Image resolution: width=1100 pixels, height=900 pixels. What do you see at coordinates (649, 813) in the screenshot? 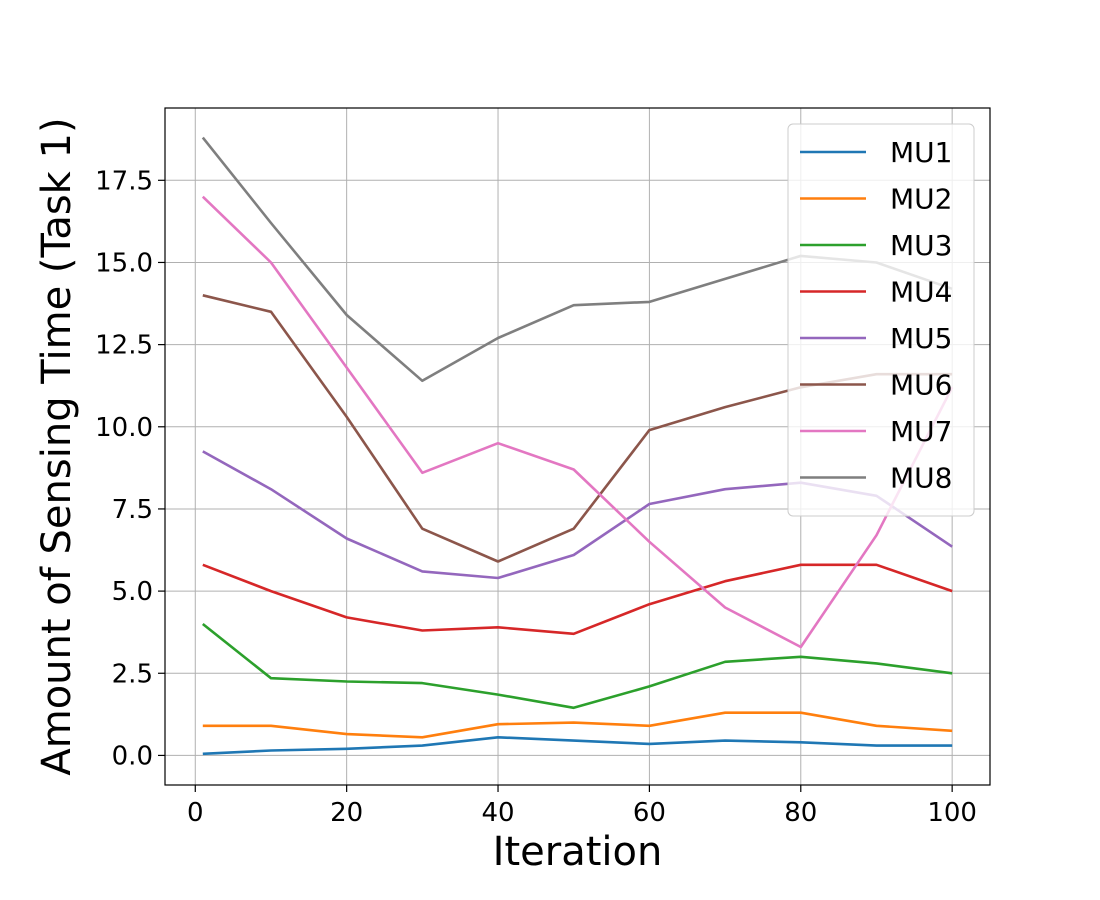
I see `x-tick-label: 60` at bounding box center [649, 813].